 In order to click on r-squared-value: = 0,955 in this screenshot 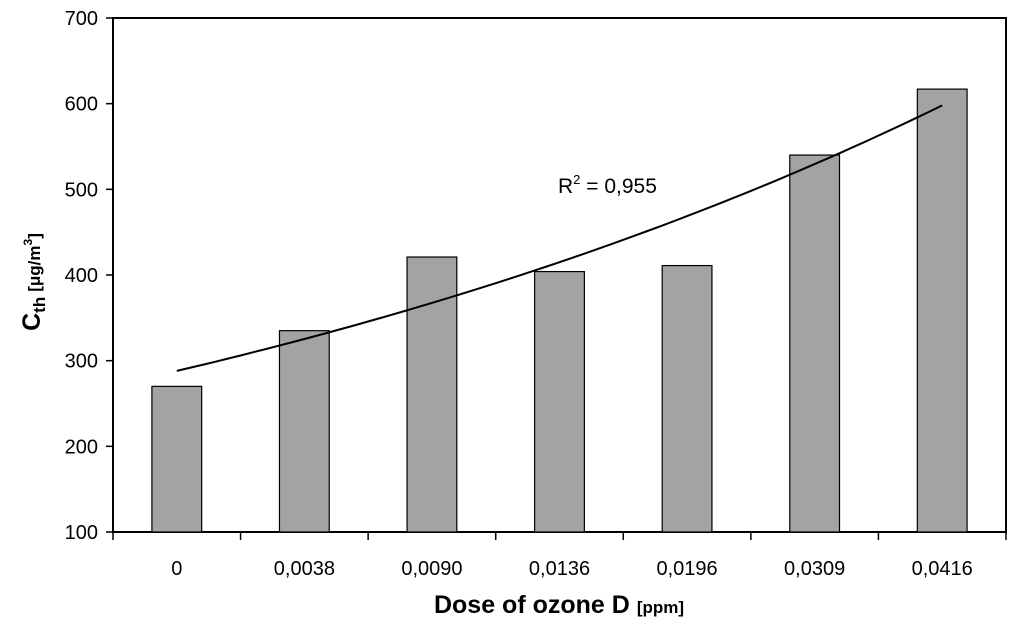, I will do `click(618, 186)`.